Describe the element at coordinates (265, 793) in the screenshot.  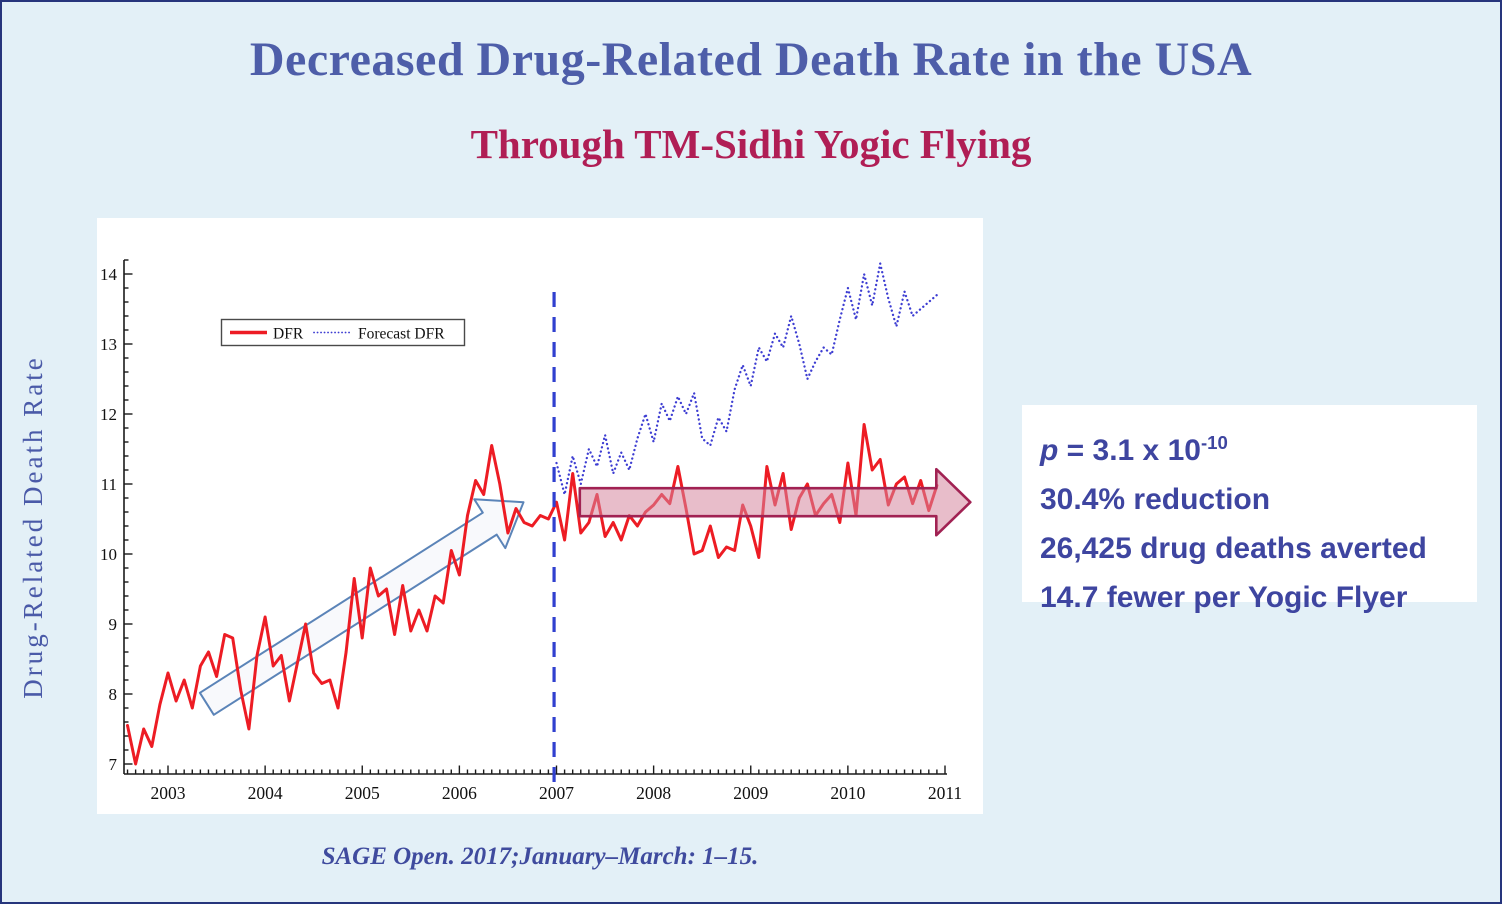
I see `x-tick-label: 2004` at that location.